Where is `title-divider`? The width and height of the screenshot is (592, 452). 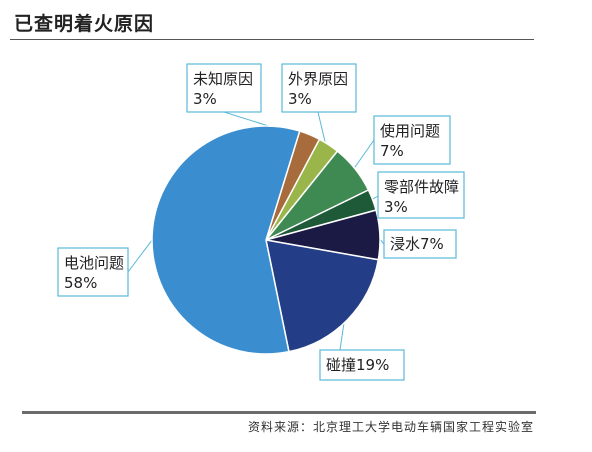
title-divider is located at coordinates (272, 39).